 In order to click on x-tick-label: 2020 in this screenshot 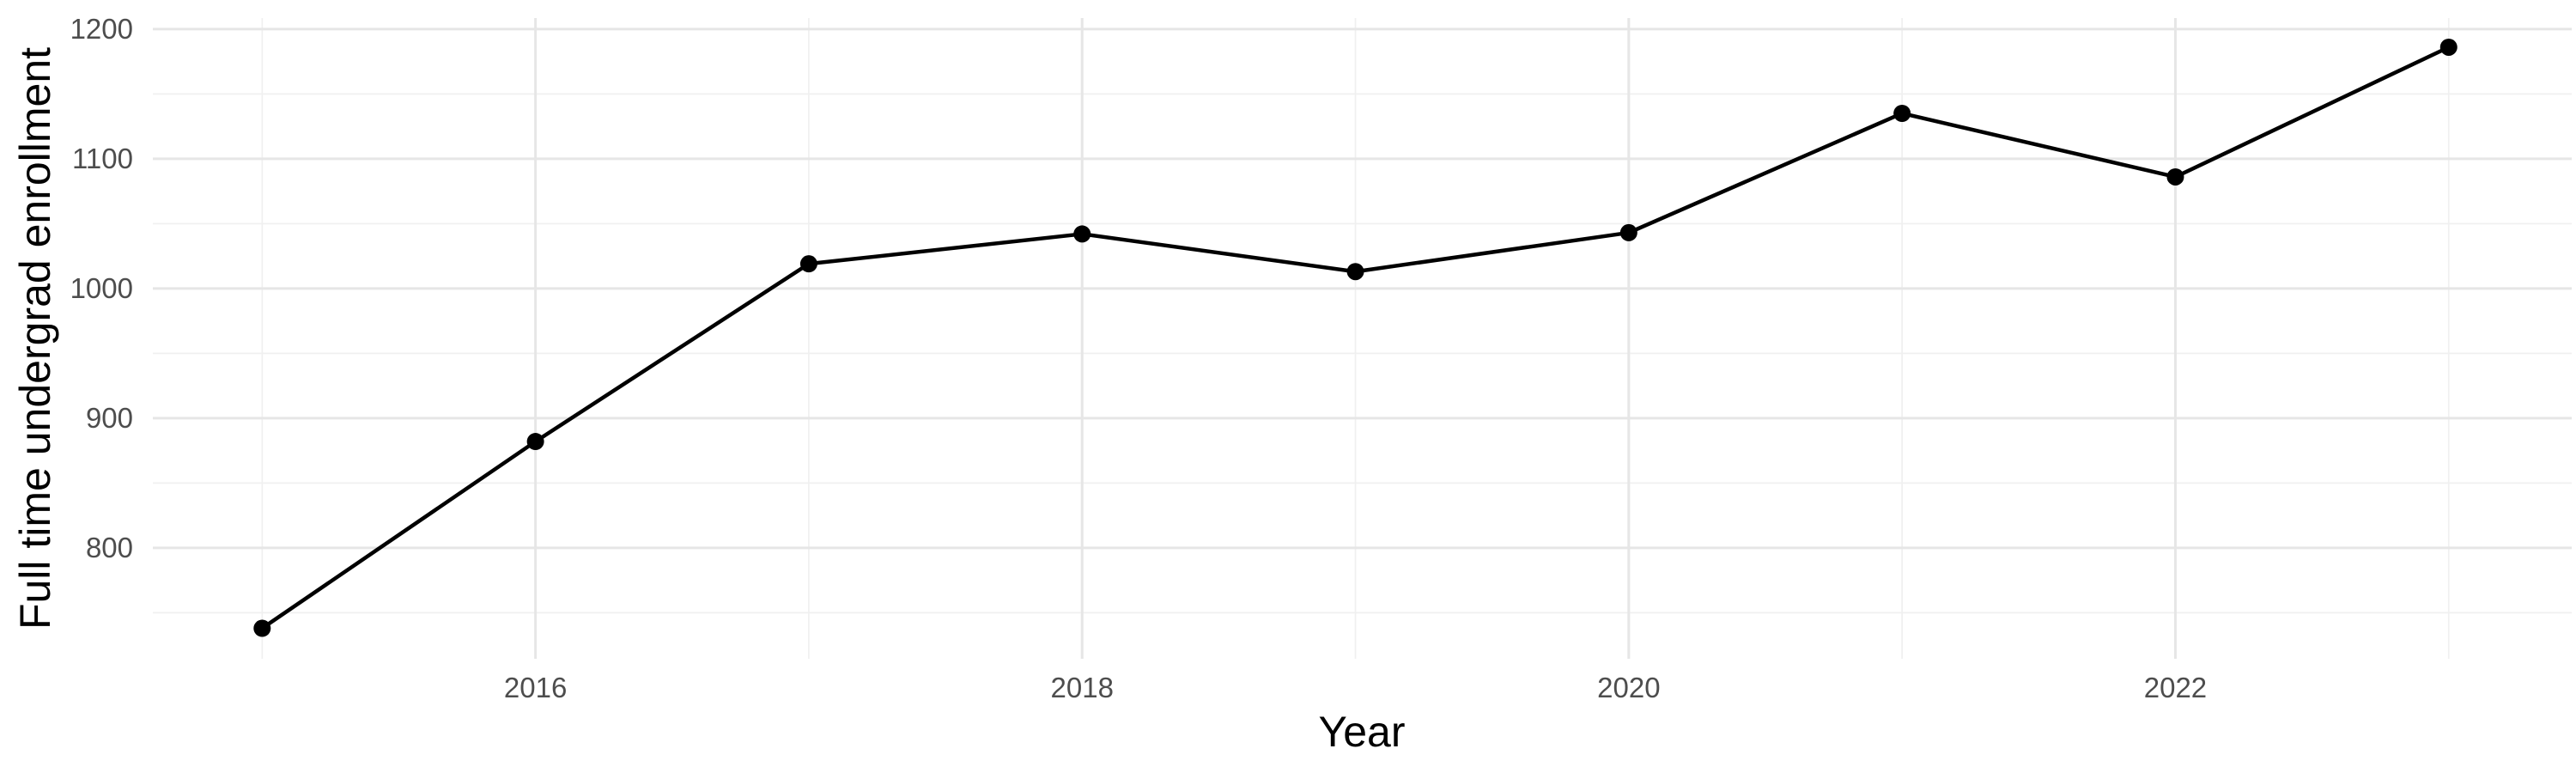, I will do `click(1629, 687)`.